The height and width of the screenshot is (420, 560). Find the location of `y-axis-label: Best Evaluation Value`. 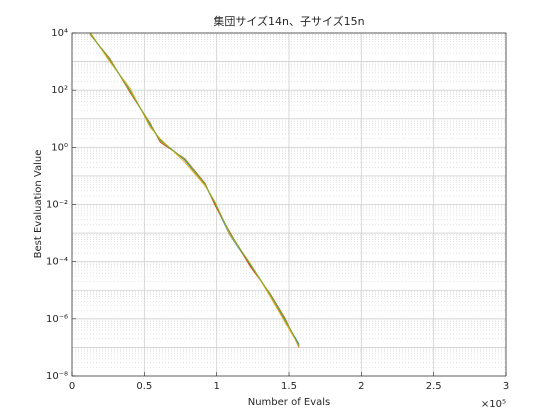

y-axis-label: Best Evaluation Value is located at coordinates (38, 204).